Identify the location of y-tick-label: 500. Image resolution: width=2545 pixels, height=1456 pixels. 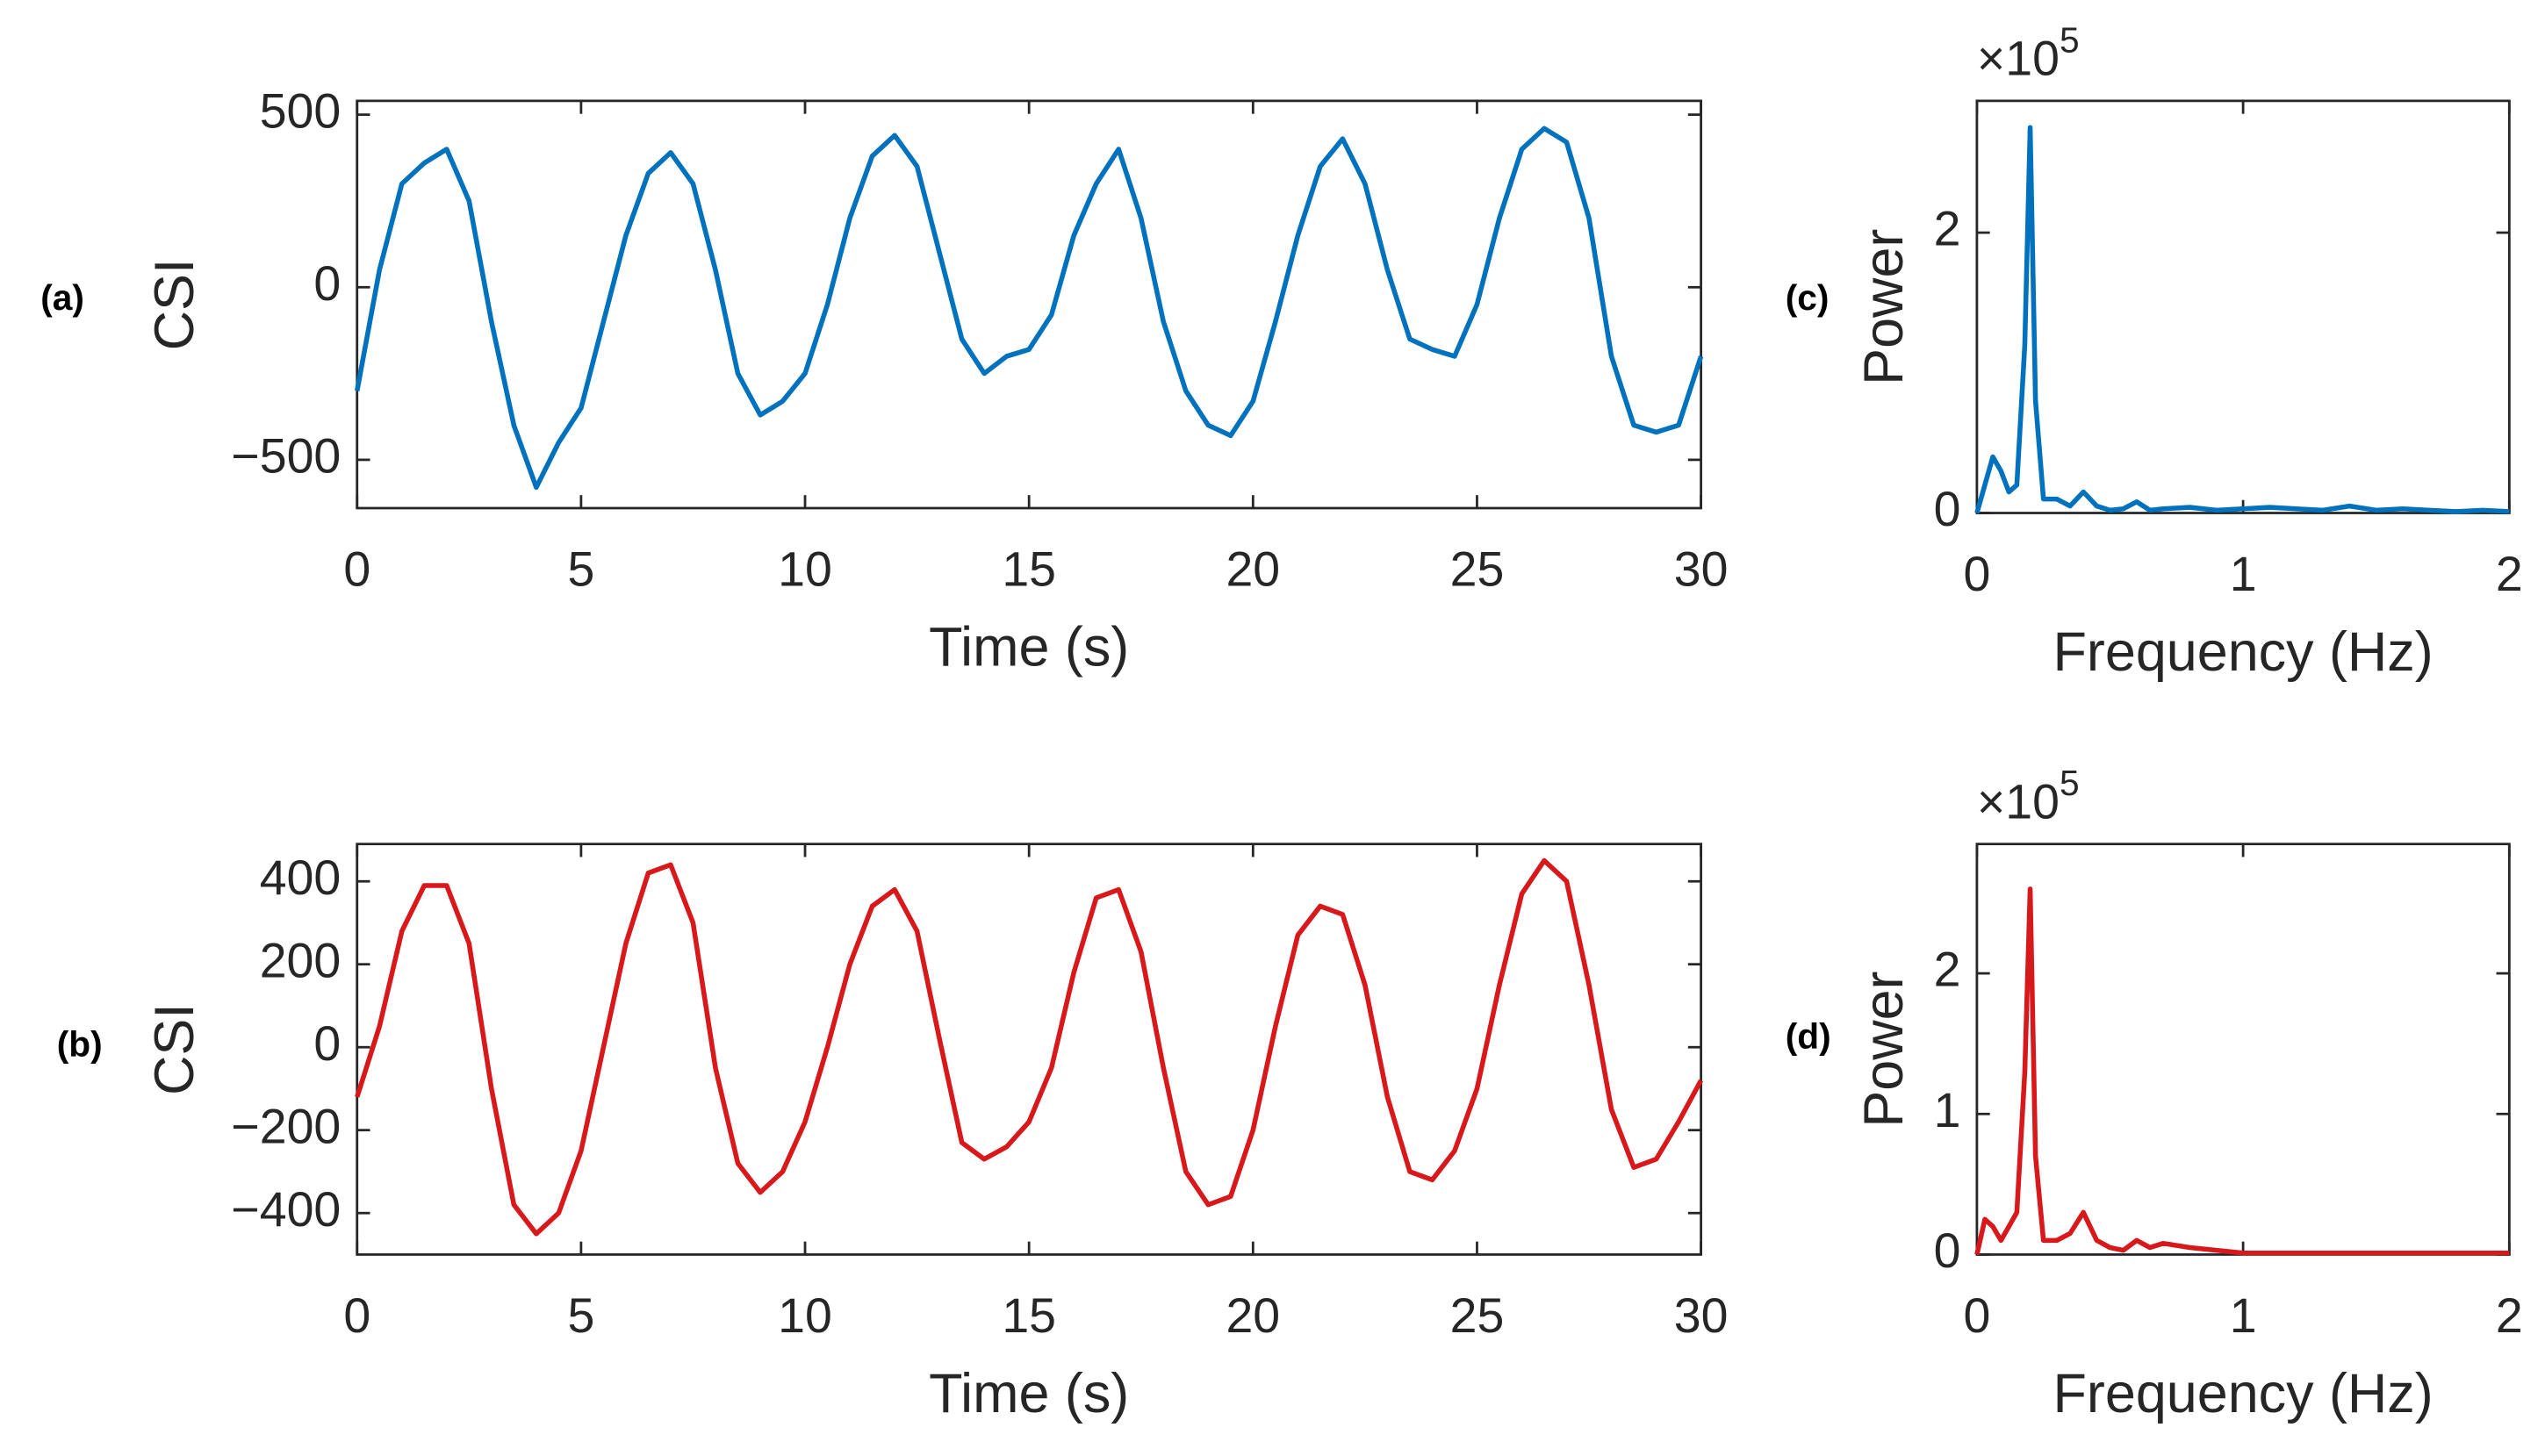
(300, 110).